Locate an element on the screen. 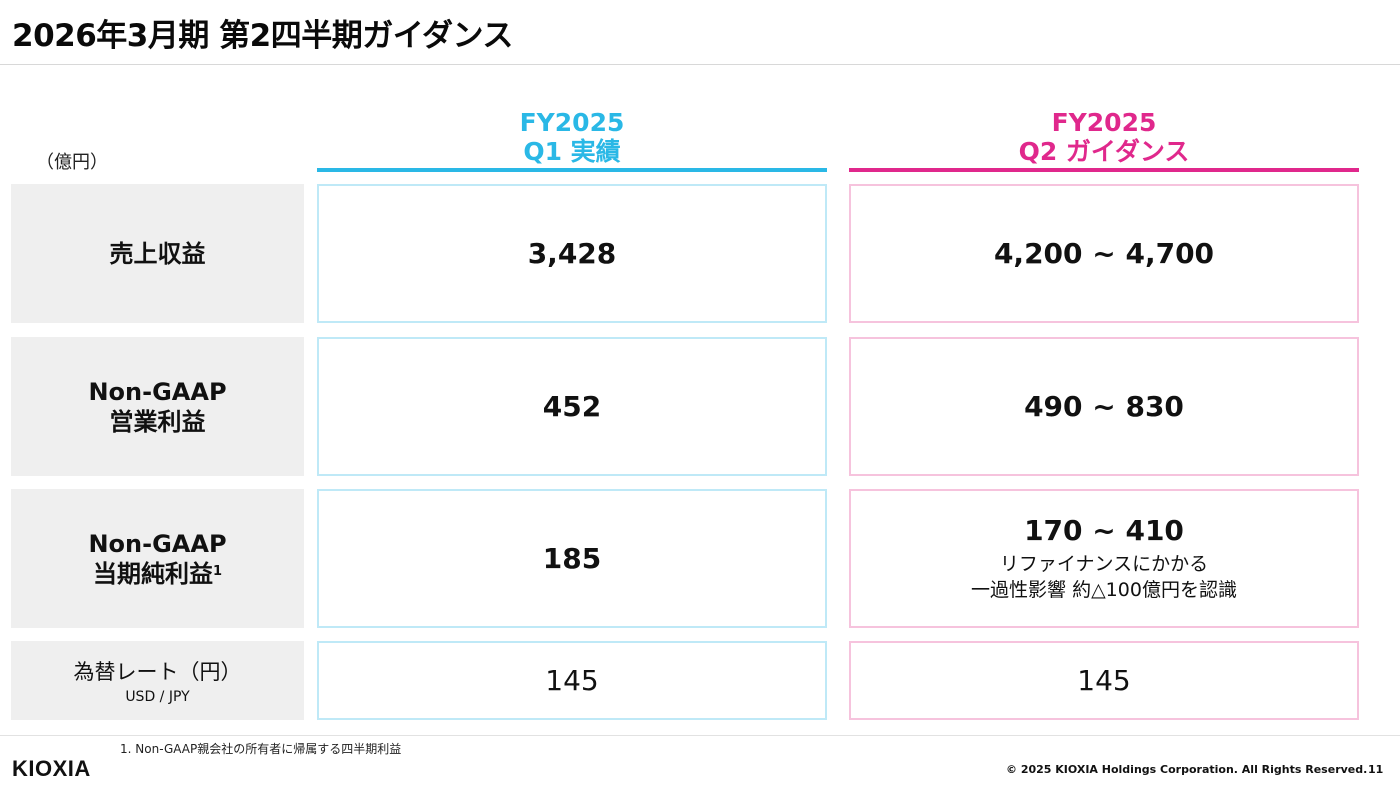 The image size is (1400, 790). column-header-q2-bar is located at coordinates (1104, 170).